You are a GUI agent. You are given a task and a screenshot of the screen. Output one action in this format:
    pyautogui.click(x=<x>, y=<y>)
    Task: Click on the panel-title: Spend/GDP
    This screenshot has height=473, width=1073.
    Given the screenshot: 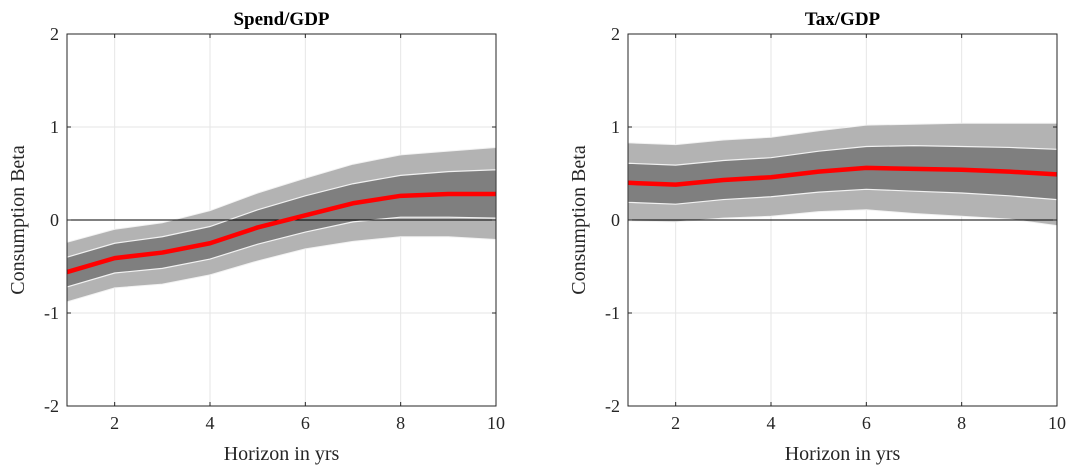 What is the action you would take?
    pyautogui.click(x=281, y=19)
    